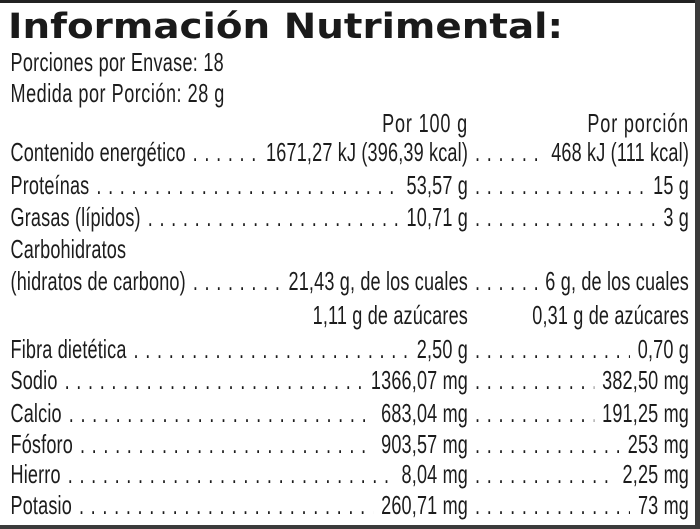  I want to click on label-title: Información Nutrimental:, so click(286, 27).